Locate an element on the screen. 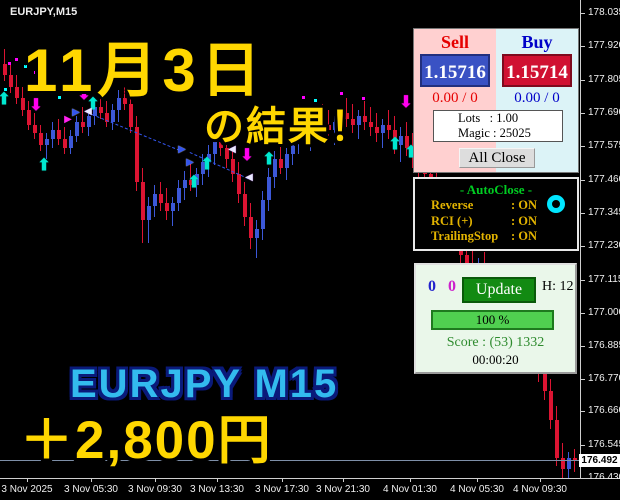  time-tick-label: 4 Nov 01:30 is located at coordinates (410, 489).